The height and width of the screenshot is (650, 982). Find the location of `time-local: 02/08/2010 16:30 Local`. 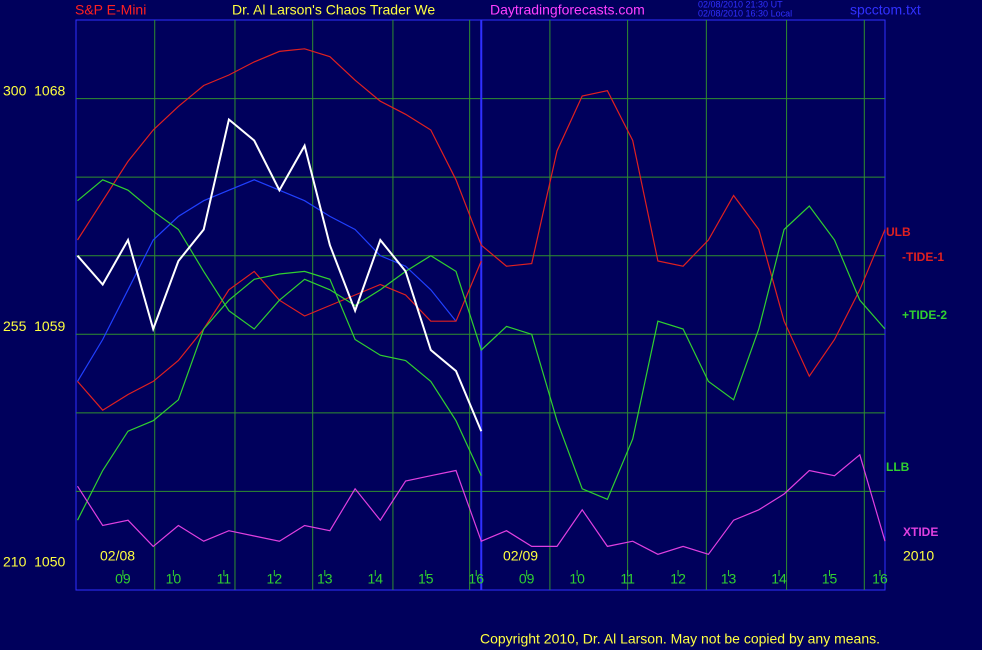

time-local: 02/08/2010 16:30 Local is located at coordinates (745, 13).